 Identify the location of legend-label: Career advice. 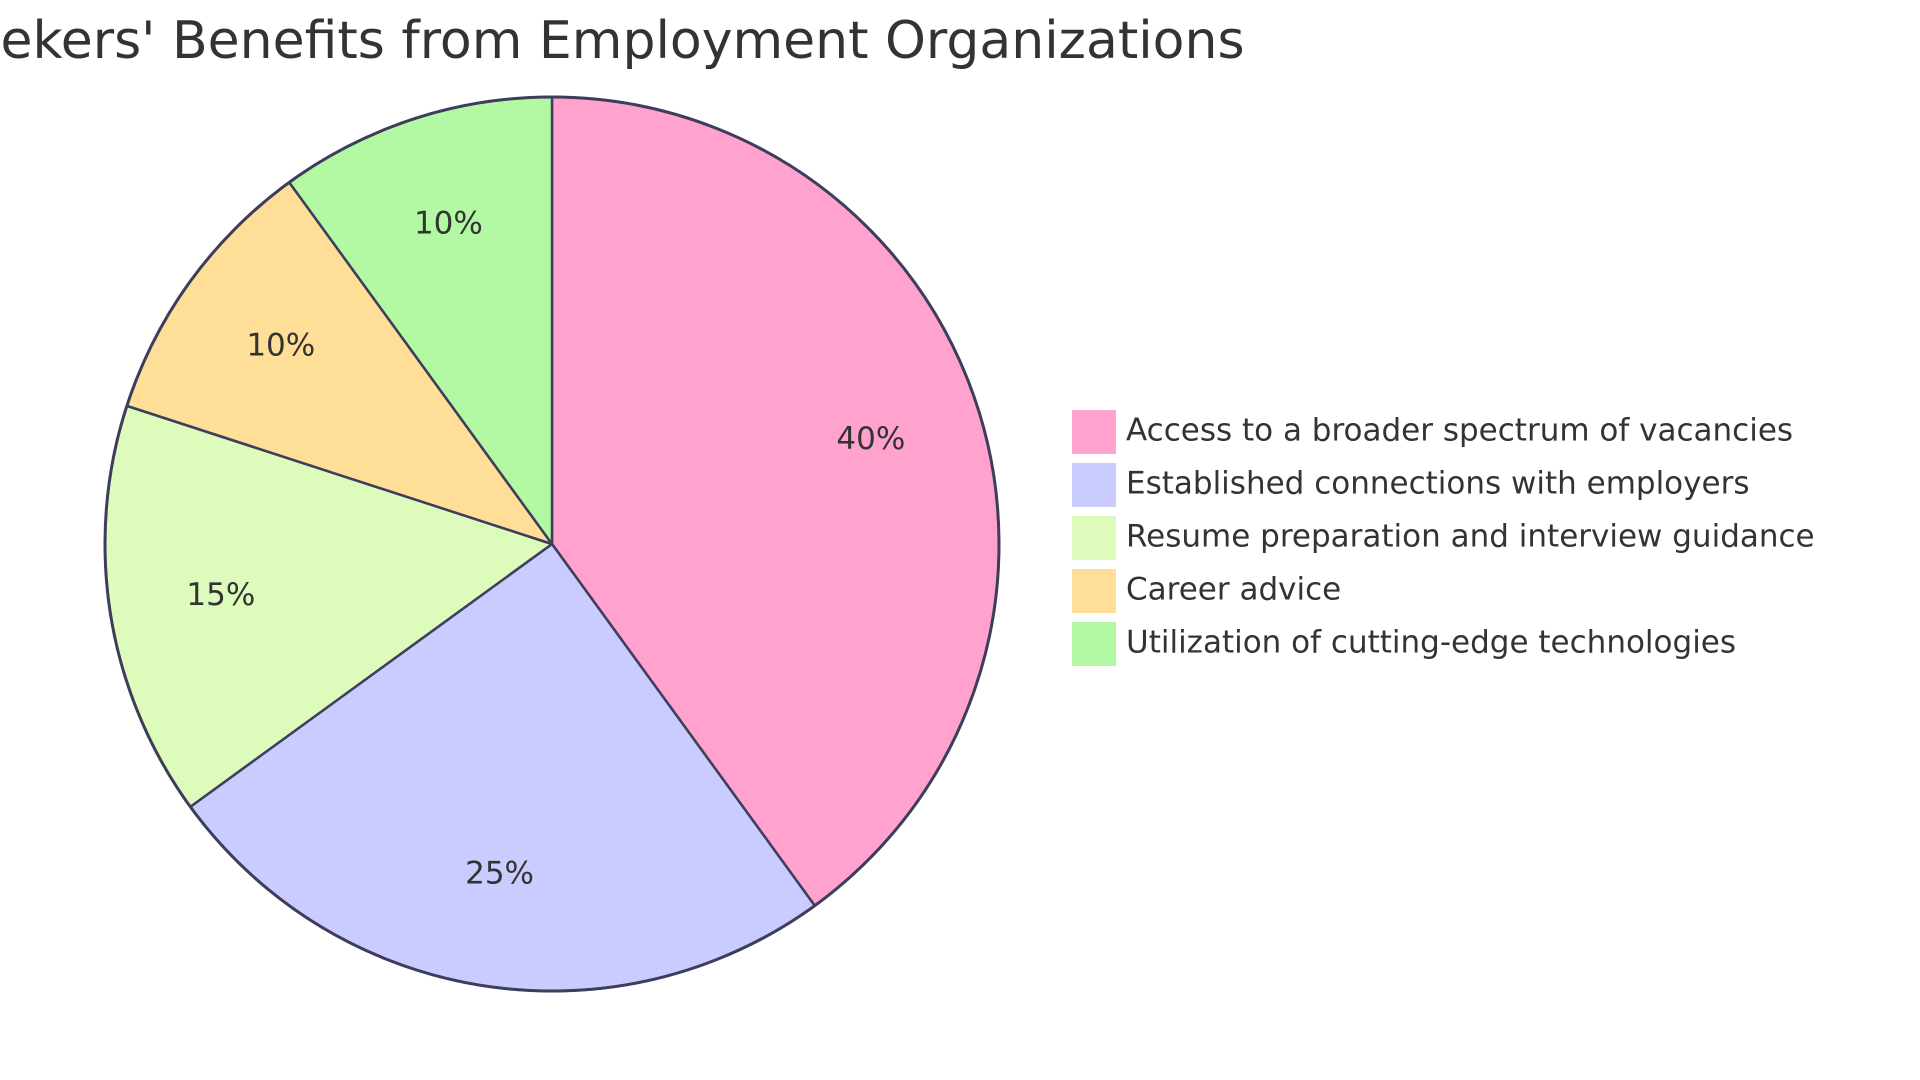
(1233, 590).